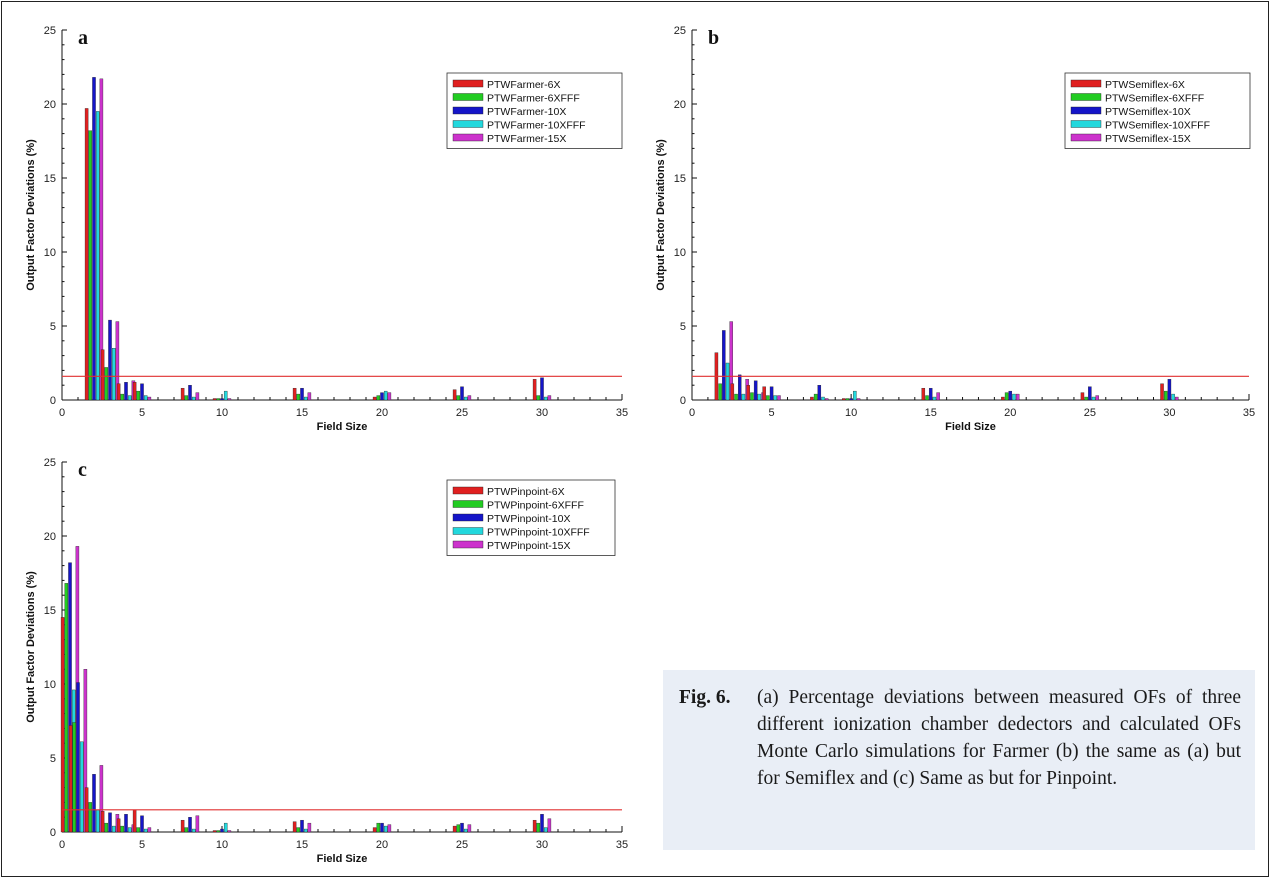 The height and width of the screenshot is (880, 1272). Describe the element at coordinates (50, 685) in the screenshot. I see `y-tick-label: 10` at that location.